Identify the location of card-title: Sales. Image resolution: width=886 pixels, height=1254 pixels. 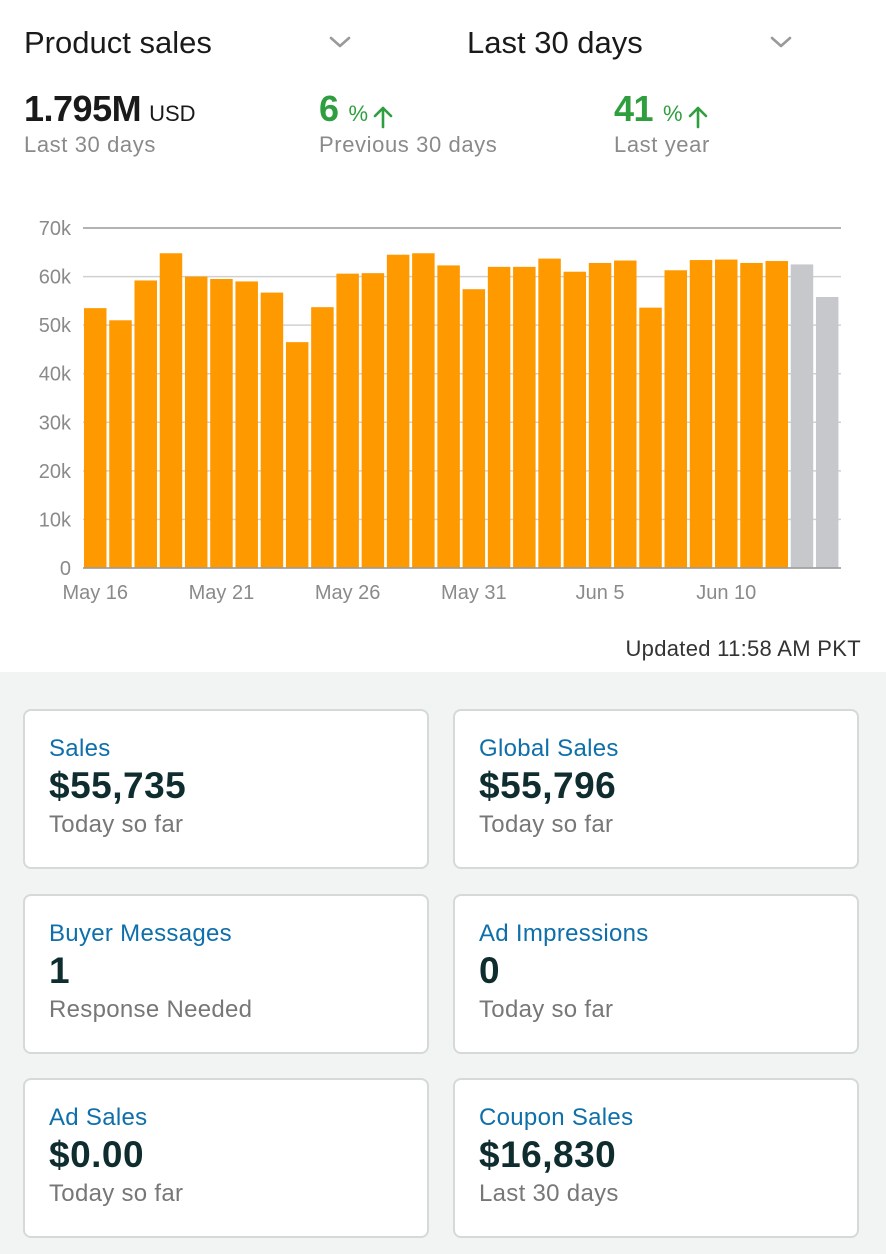
(80, 748).